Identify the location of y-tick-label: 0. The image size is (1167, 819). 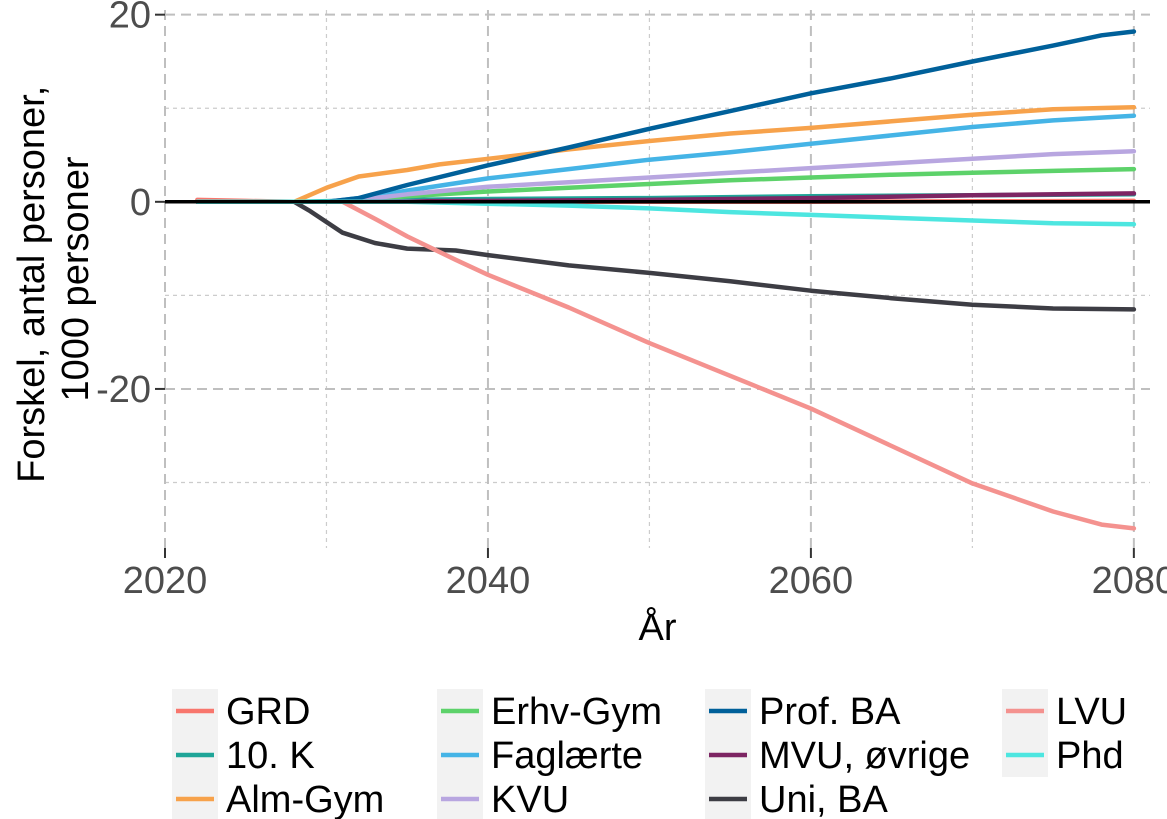
(140, 203).